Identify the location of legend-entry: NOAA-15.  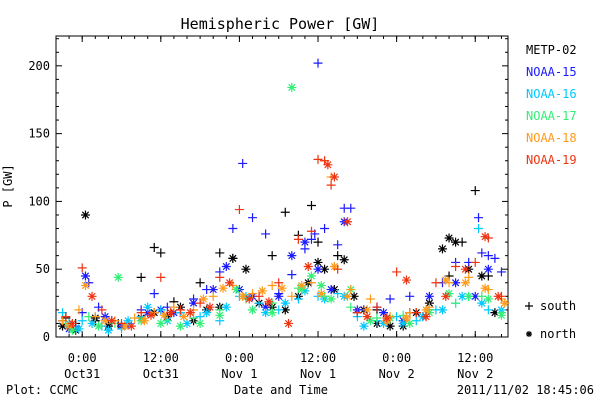
(551, 72).